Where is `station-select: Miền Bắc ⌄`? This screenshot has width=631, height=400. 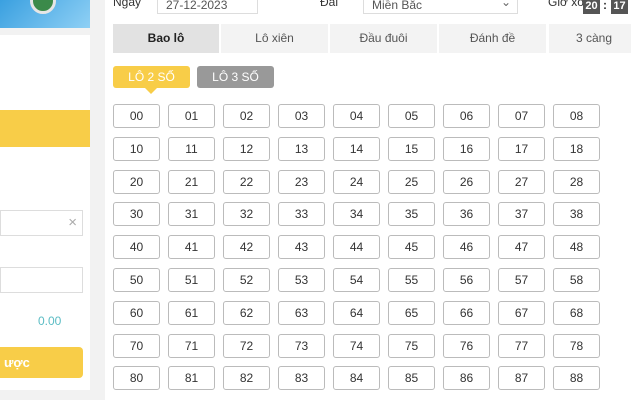
station-select: Miền Bắc ⌄ is located at coordinates (440, 7).